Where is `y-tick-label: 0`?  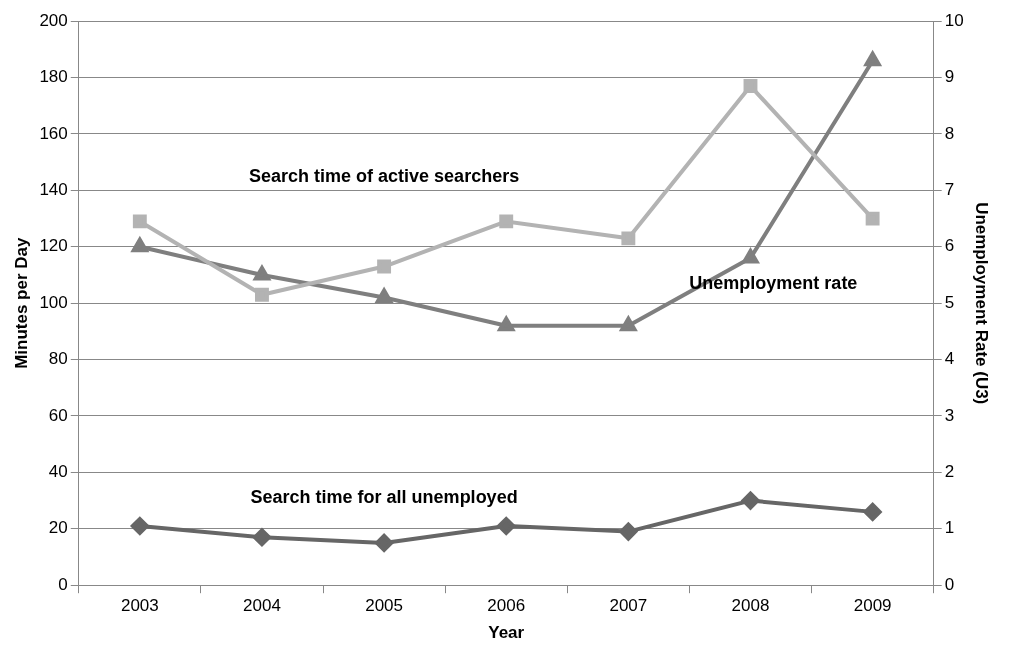 y-tick-label: 0 is located at coordinates (63, 584).